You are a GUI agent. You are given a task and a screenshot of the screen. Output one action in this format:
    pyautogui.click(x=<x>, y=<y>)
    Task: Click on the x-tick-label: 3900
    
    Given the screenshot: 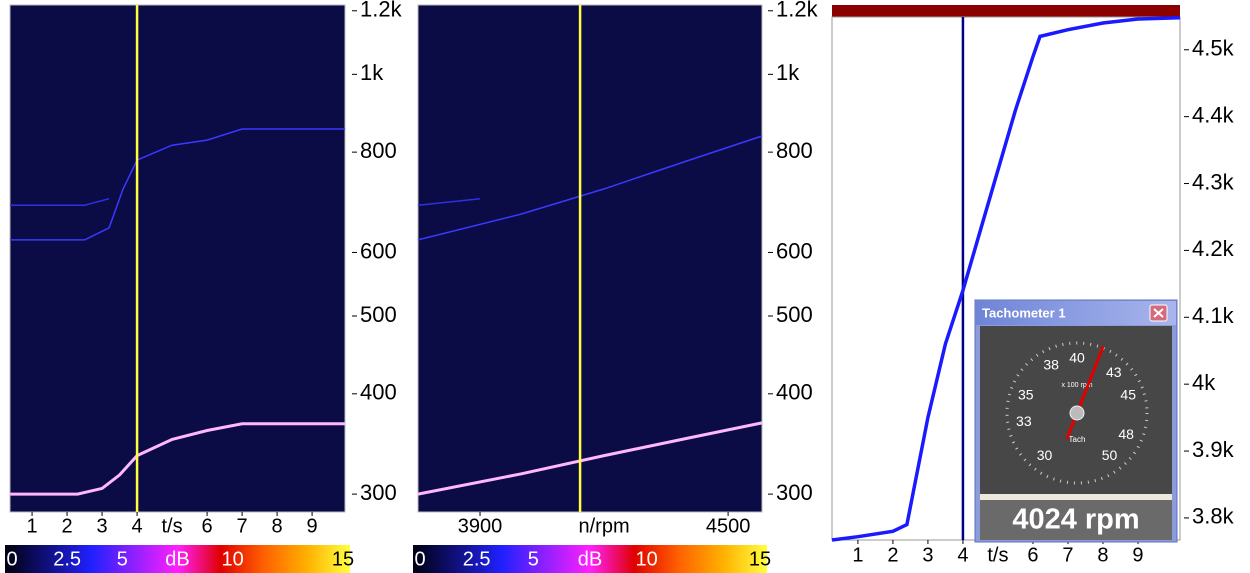 What is the action you would take?
    pyautogui.click(x=480, y=526)
    